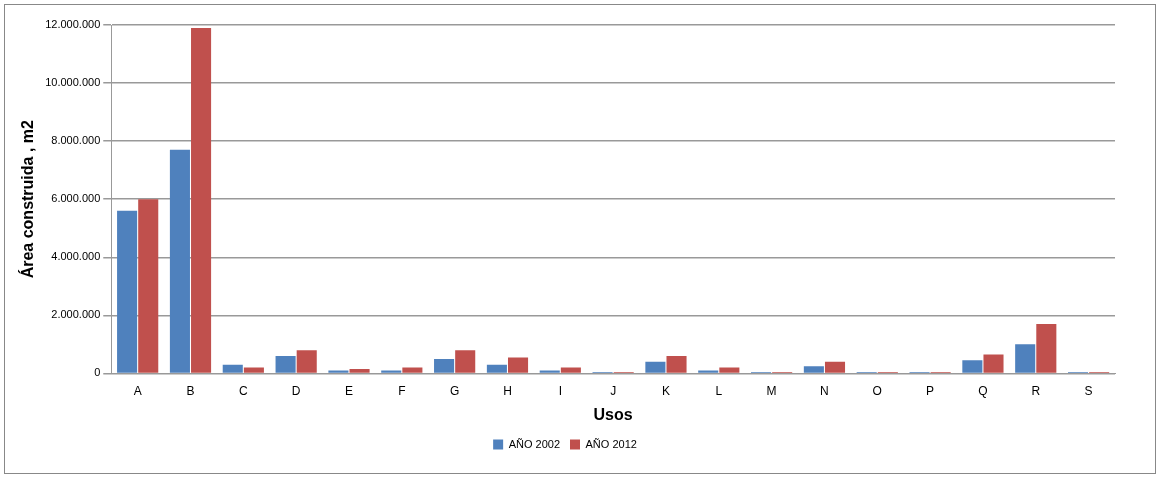 The width and height of the screenshot is (1169, 479). Describe the element at coordinates (611, 443) in the screenshot. I see `legend-label: AÑO 2012` at that location.